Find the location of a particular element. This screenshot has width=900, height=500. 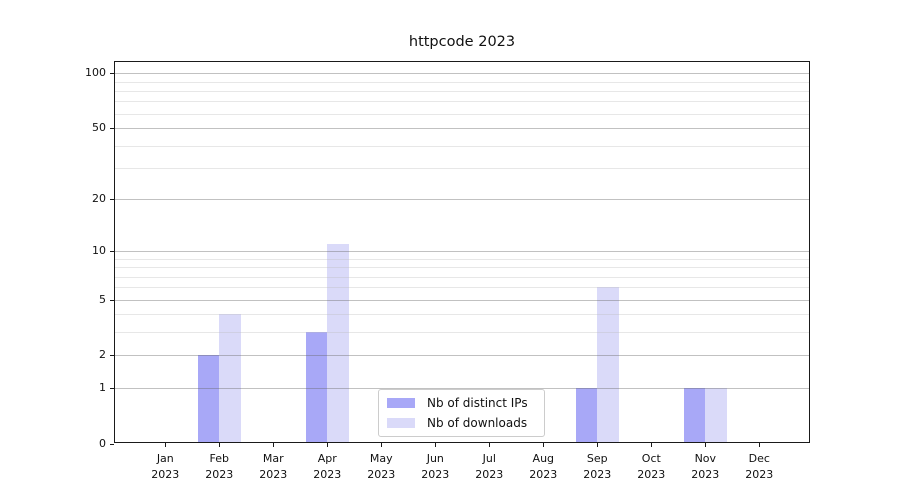

y-tick-label: 10 is located at coordinates (99, 251).